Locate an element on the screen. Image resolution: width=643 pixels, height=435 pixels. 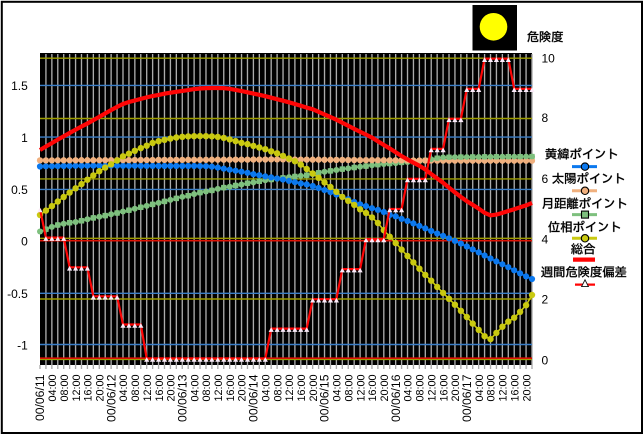
svg-text: -1 is located at coordinates (22, 346).